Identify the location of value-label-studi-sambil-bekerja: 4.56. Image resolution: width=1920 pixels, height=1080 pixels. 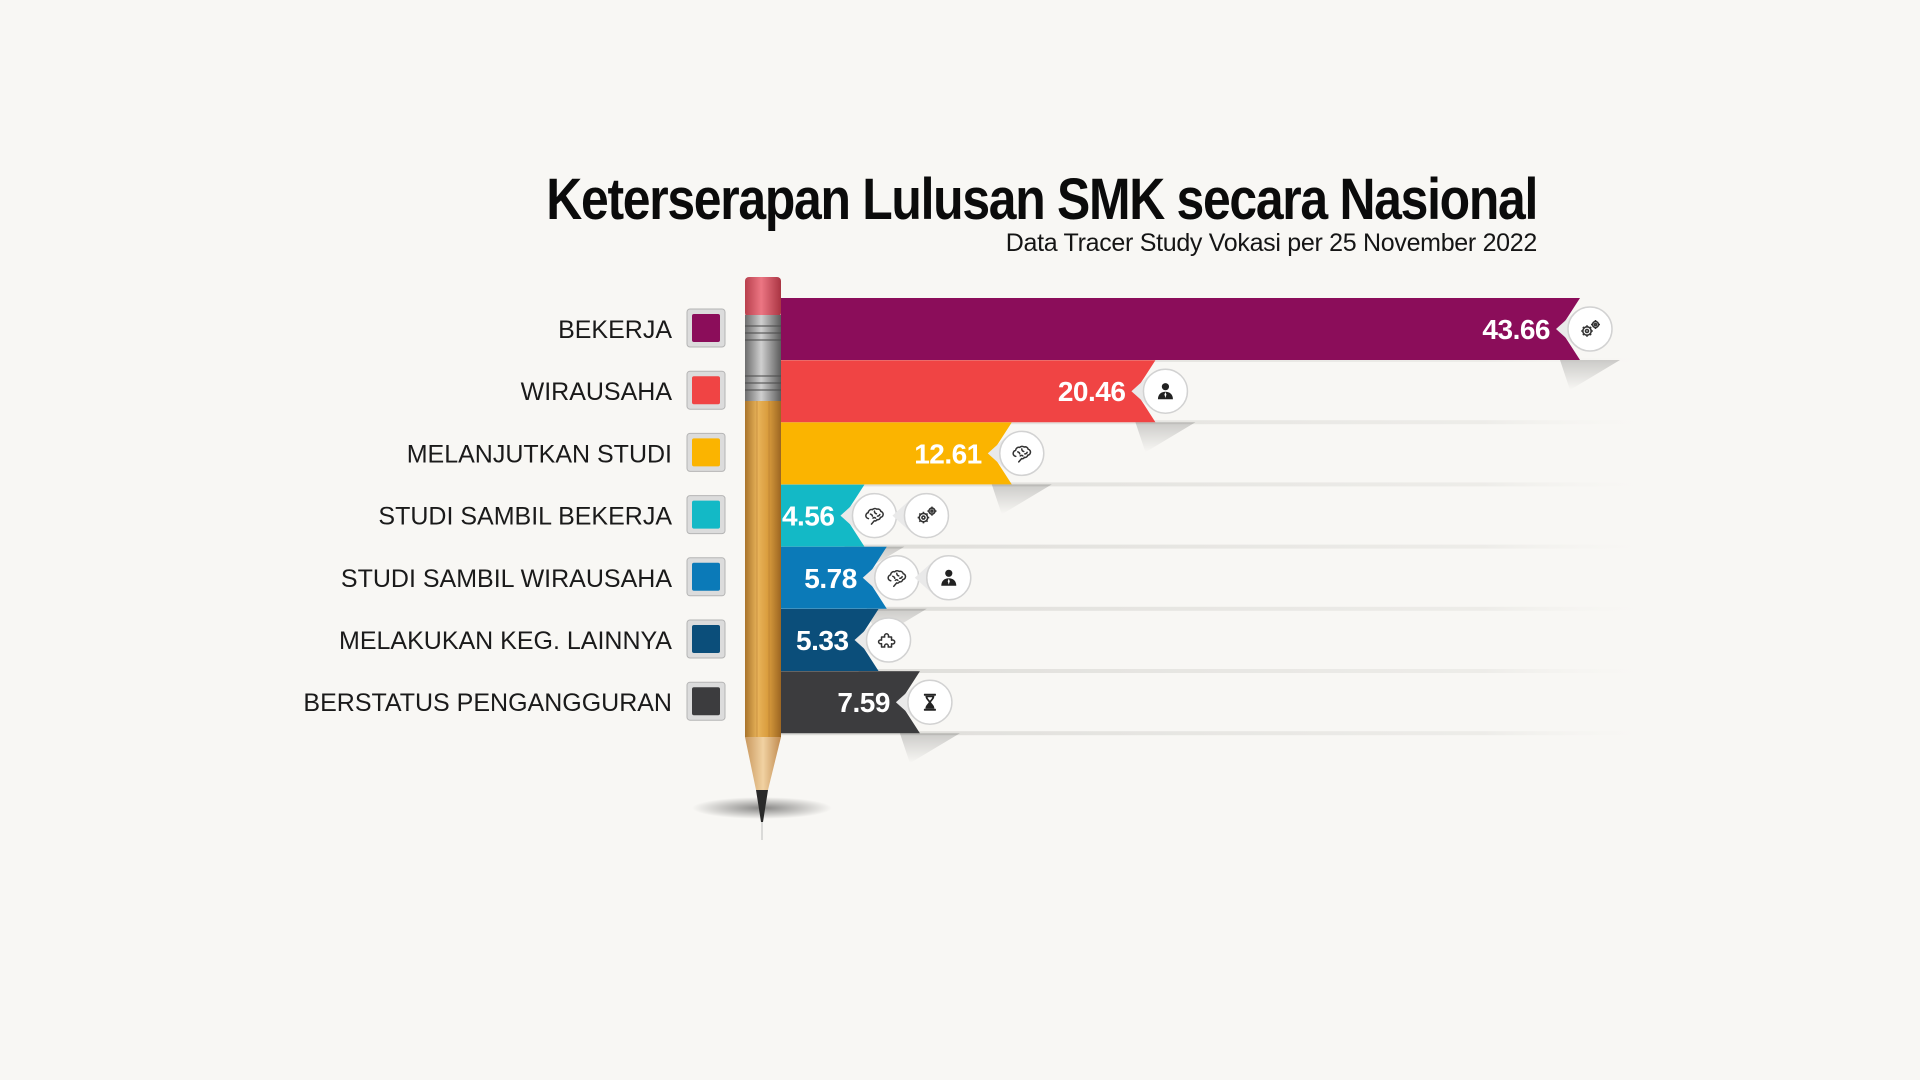
(808, 516).